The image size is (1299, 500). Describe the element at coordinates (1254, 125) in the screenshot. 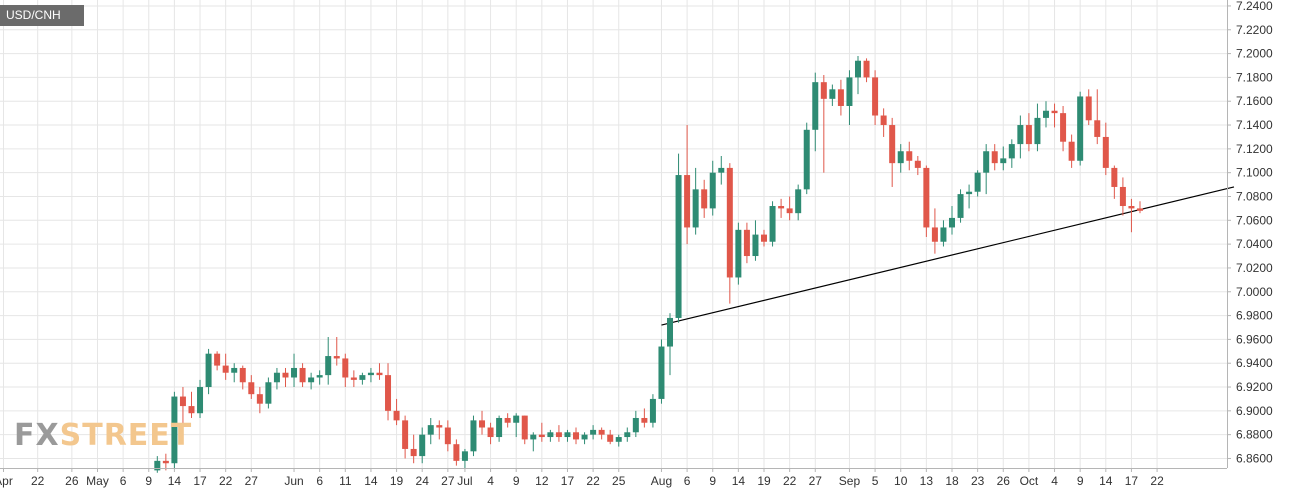

I see `y-tick-label: 7.1400` at that location.